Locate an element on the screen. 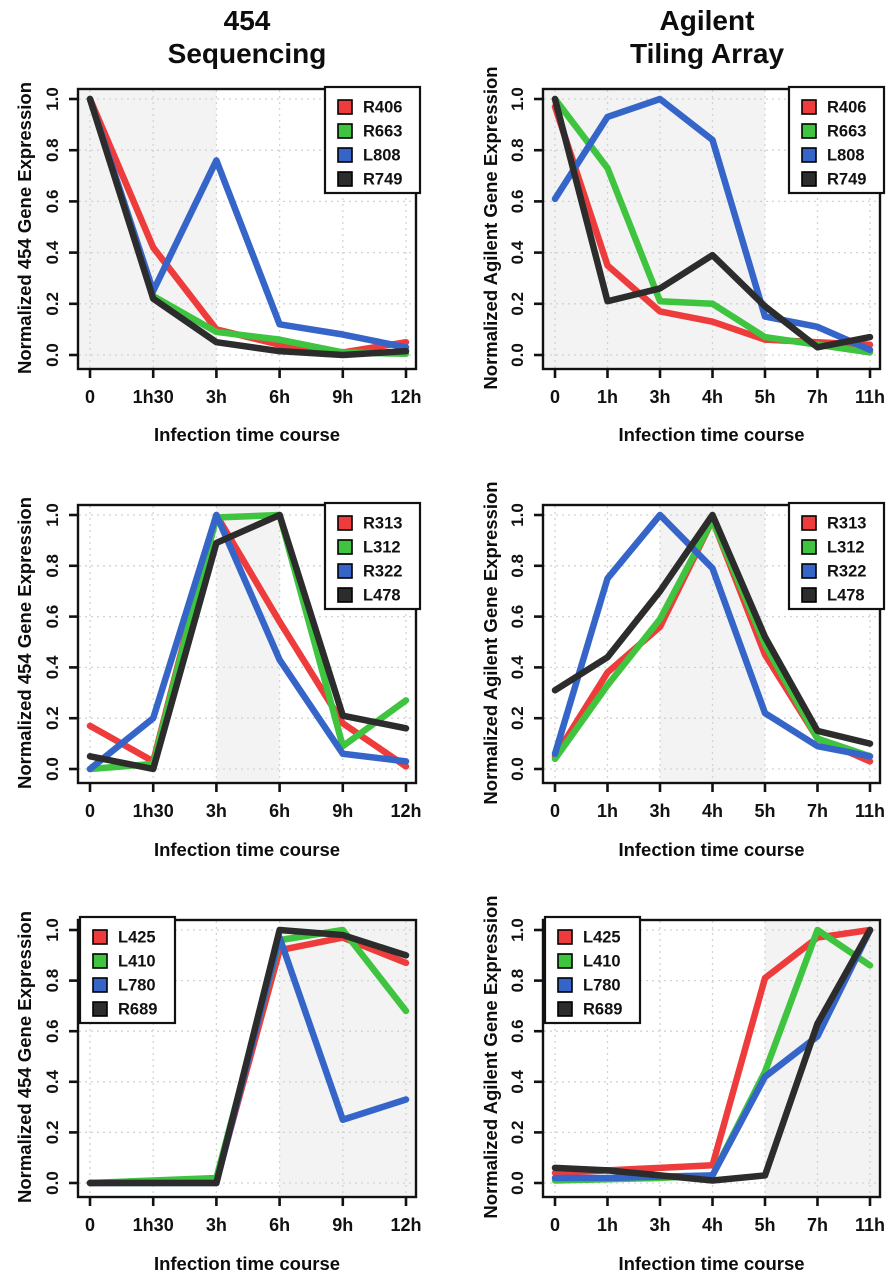 This screenshot has height=1280, width=887. legend-swatch-L410 is located at coordinates (565, 961).